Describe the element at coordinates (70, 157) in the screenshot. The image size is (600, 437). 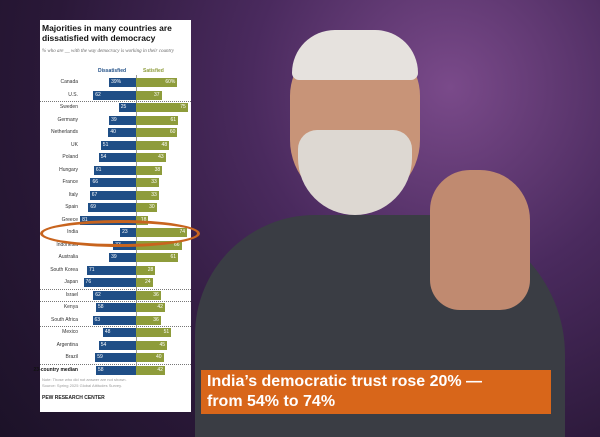
I see `country-label: Poland` at that location.